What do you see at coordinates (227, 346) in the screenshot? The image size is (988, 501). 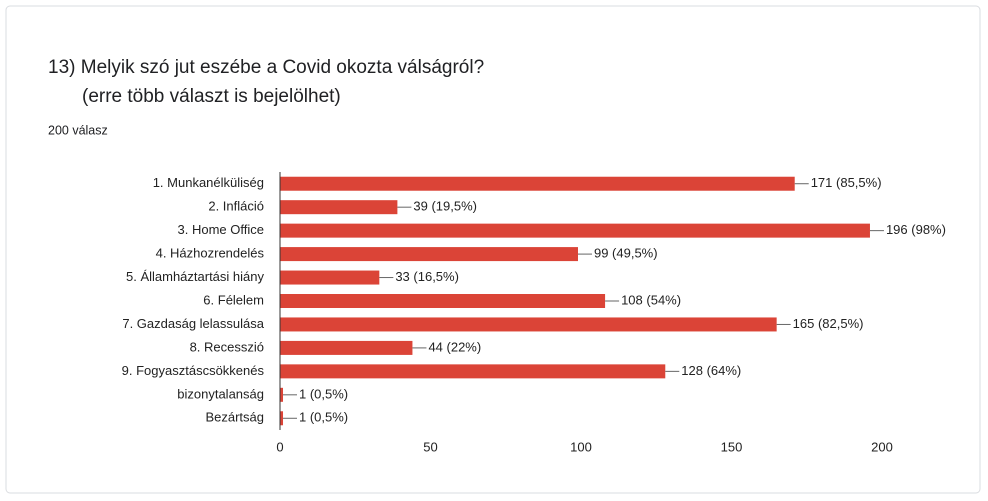 I see `y-tick-label: 8. Recesszió` at bounding box center [227, 346].